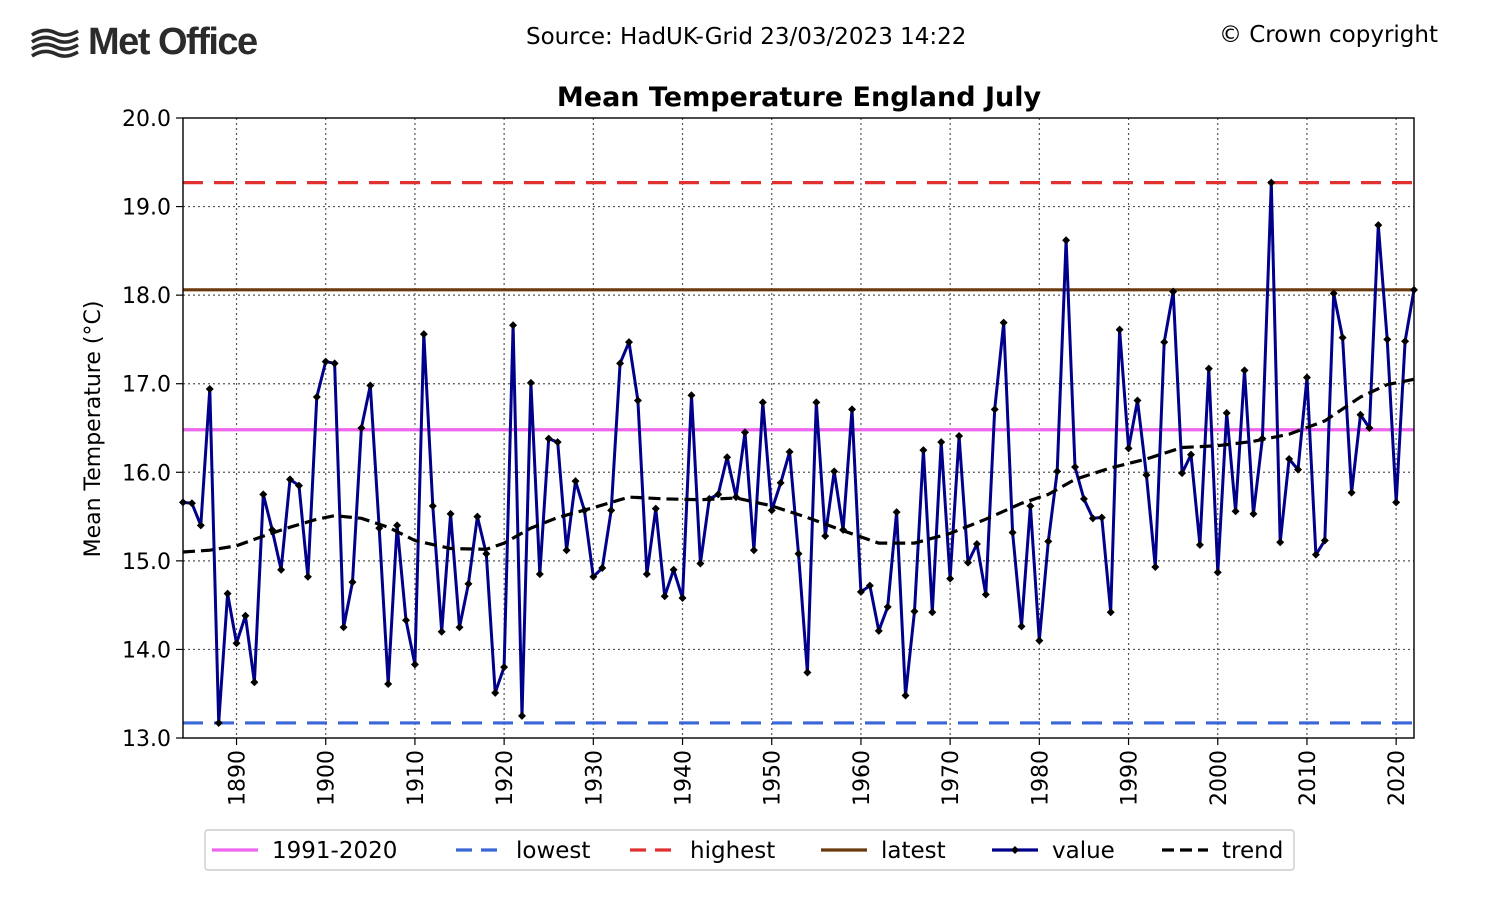 This screenshot has height=900, width=1500. Describe the element at coordinates (146, 473) in the screenshot. I see `y-tick-label: 16.0` at that location.